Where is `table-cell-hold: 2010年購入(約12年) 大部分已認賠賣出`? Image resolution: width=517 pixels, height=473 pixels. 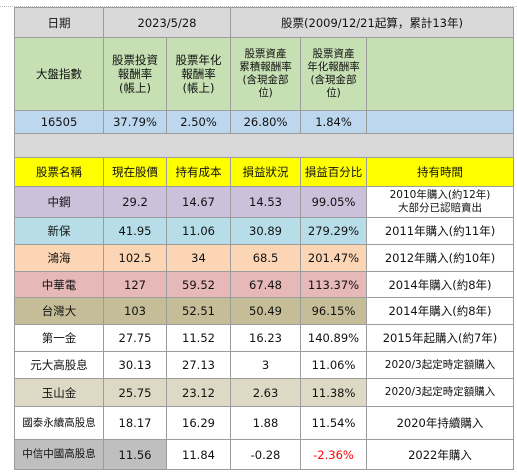
table-cell-hold: 2010年購入(約12年) 大部分已認賠賣出 is located at coordinates (440, 202).